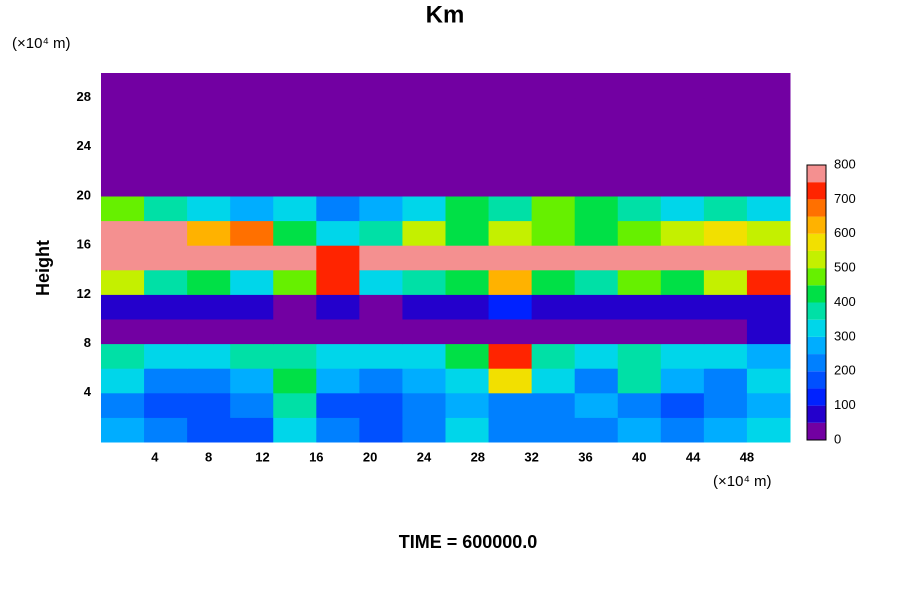 The image size is (900, 600). I want to click on y-axis-label: Height, so click(43, 268).